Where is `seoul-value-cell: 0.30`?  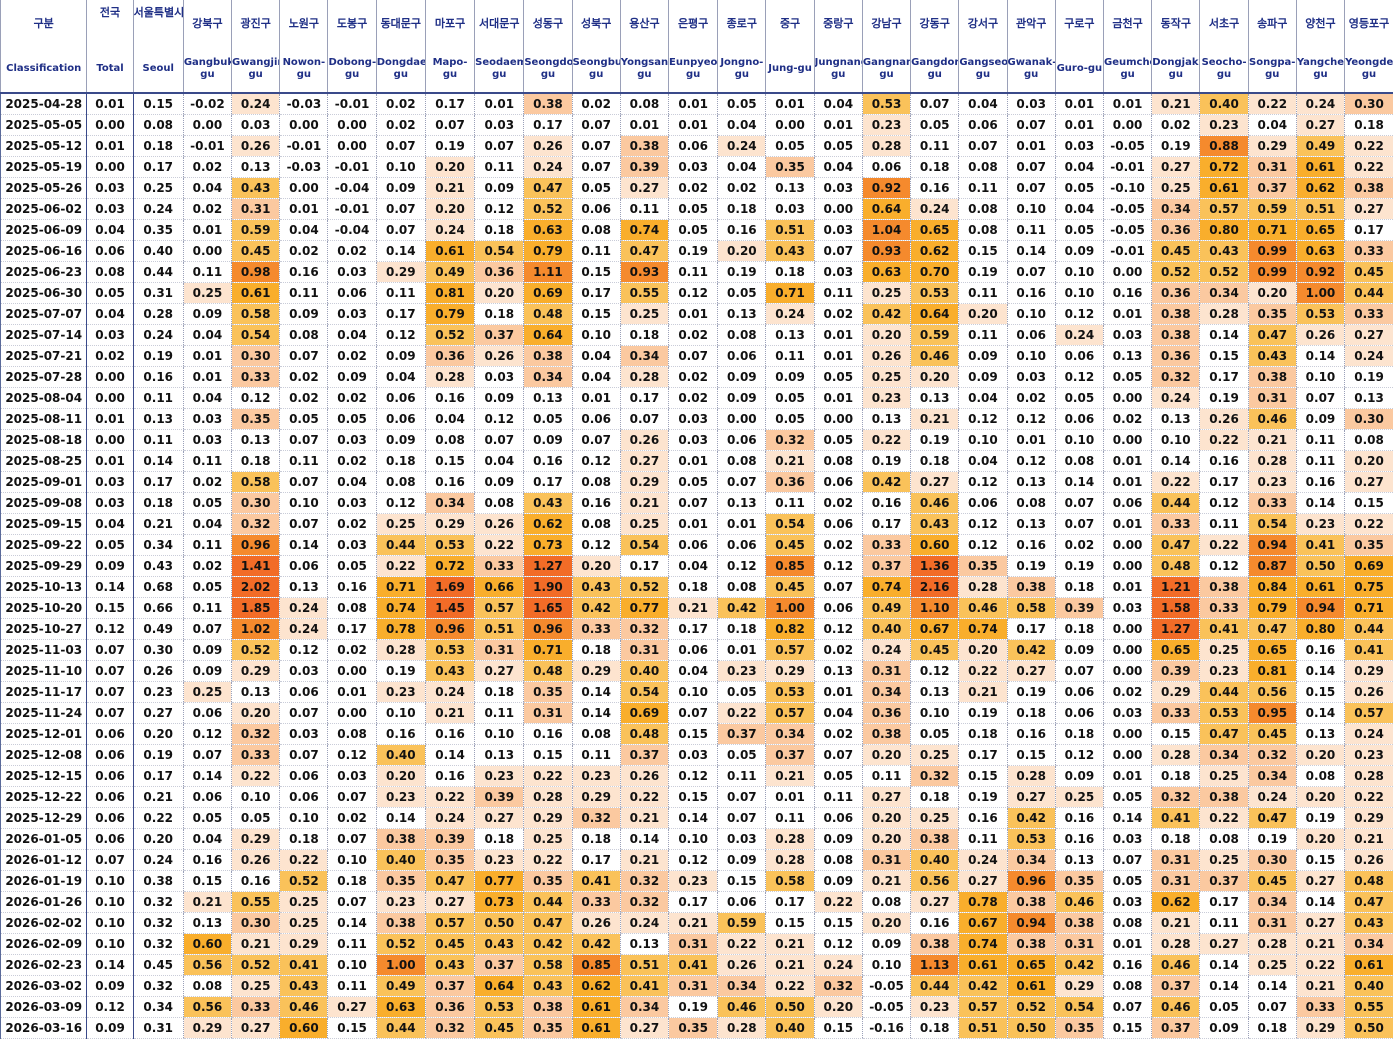 seoul-value-cell: 0.30 is located at coordinates (158, 650).